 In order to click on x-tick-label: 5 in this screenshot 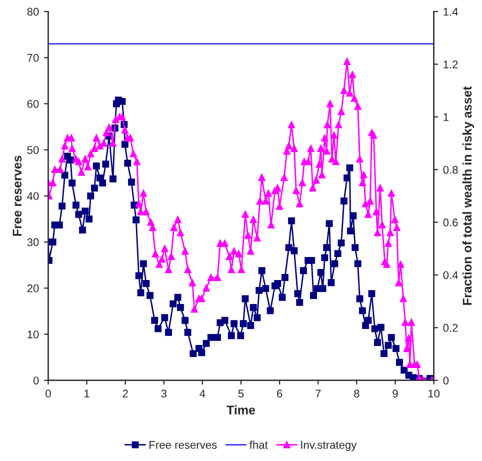, I will do `click(241, 394)`.